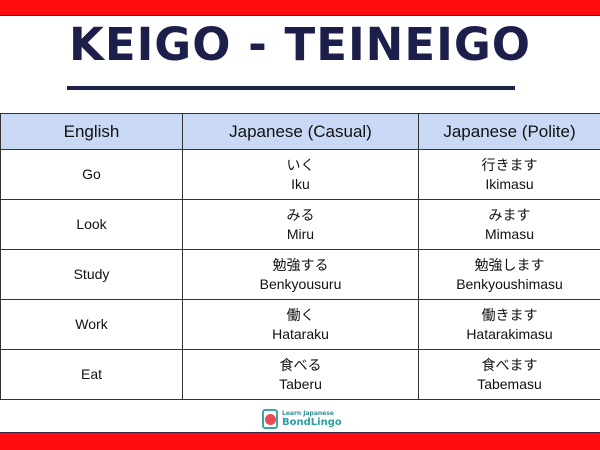 The height and width of the screenshot is (450, 600). What do you see at coordinates (509, 333) in the screenshot?
I see `polite-romaji: Hatarakimasu` at bounding box center [509, 333].